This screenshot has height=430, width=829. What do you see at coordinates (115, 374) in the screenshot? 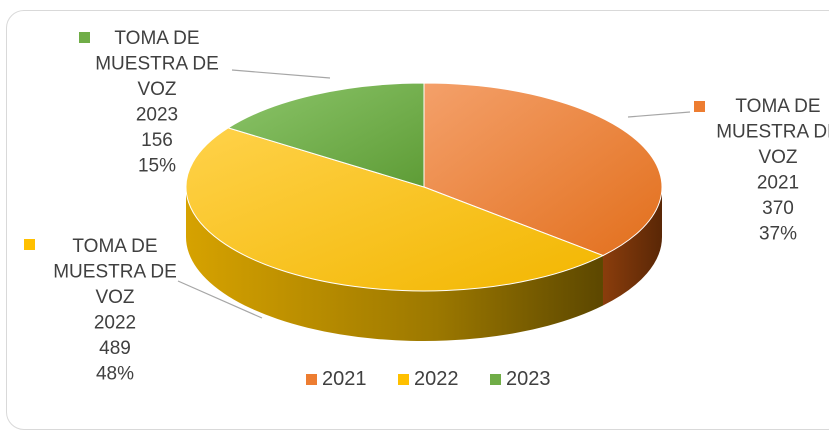
I see `data-label-2022-line-5: 48%` at bounding box center [115, 374].